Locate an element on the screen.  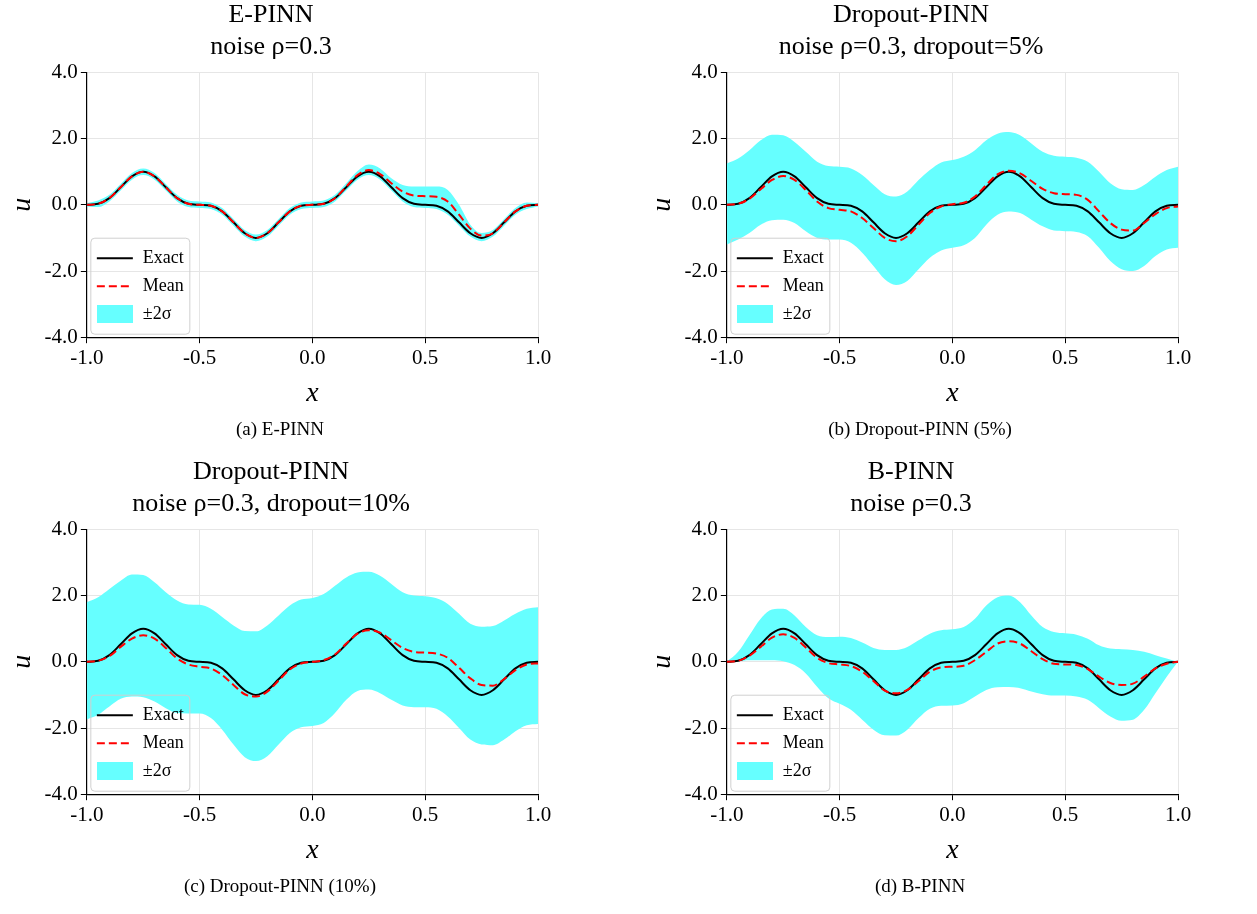
chart-subtitle: noise ρ=0.3, dropout=5% is located at coordinates (911, 45).